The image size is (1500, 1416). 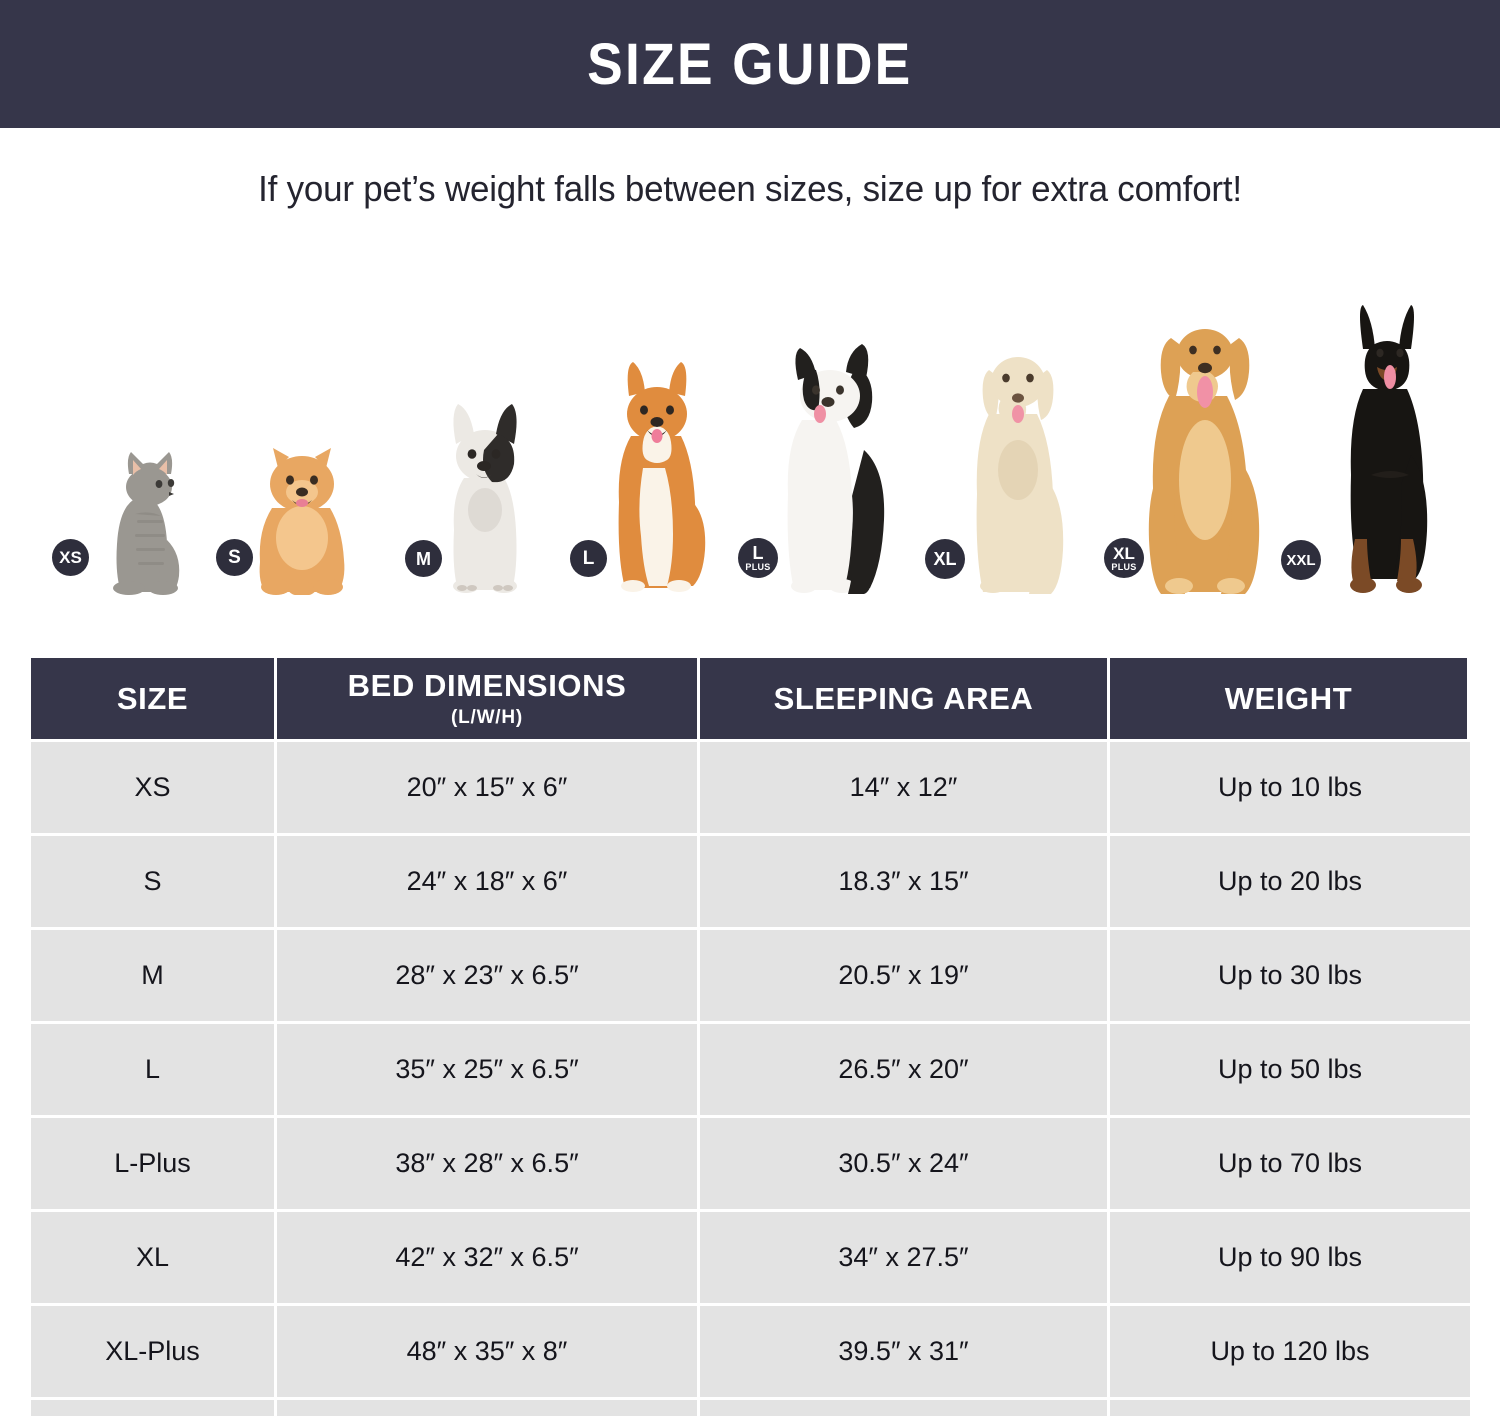 I want to click on cell-dimensions: 28″ x 23″ x 6.5″, so click(x=488, y=977).